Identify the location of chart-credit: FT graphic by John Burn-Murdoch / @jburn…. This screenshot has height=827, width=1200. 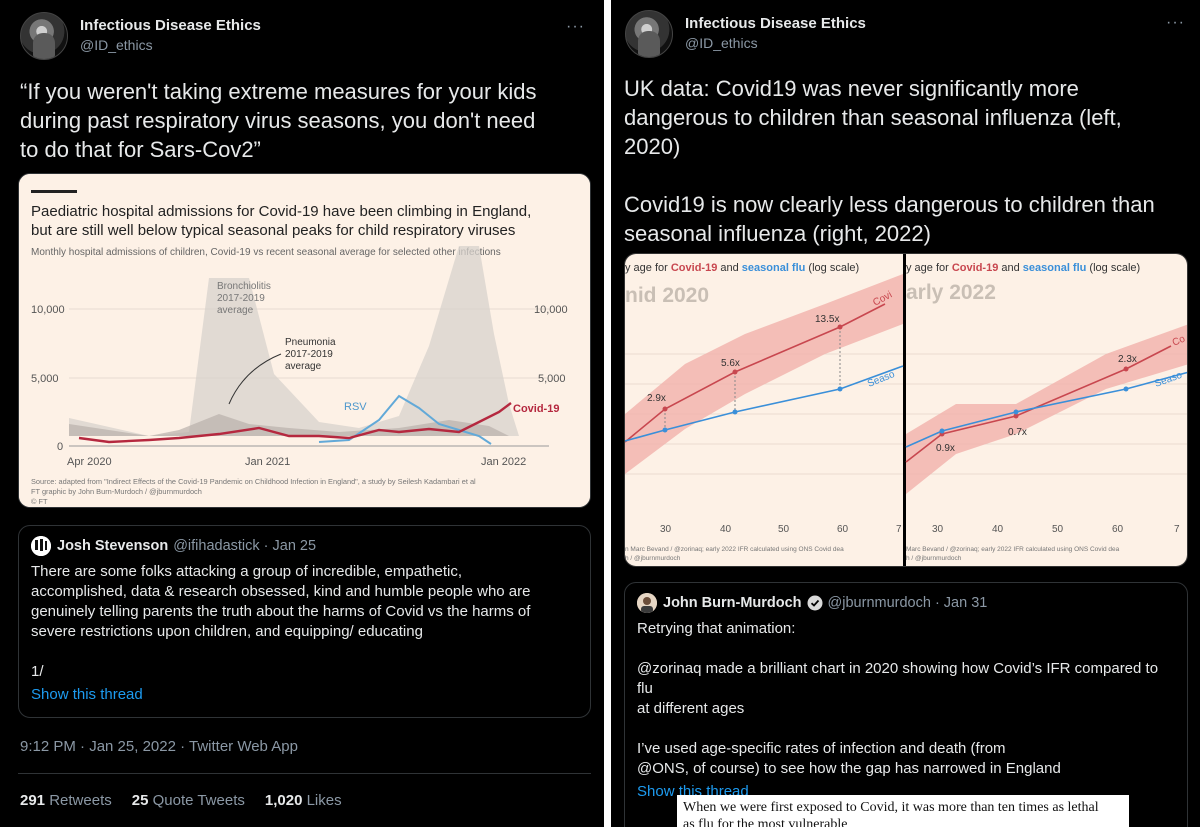
(116, 491).